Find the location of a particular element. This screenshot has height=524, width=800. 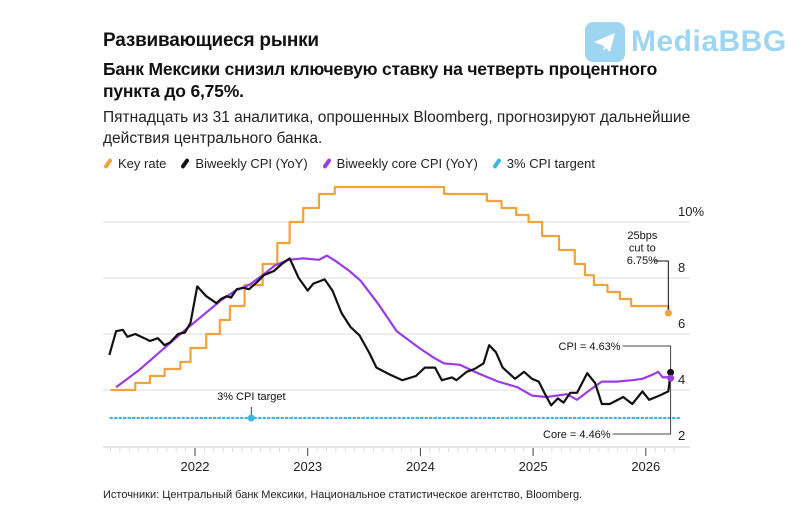

telegram-plane-icon is located at coordinates (605, 42).